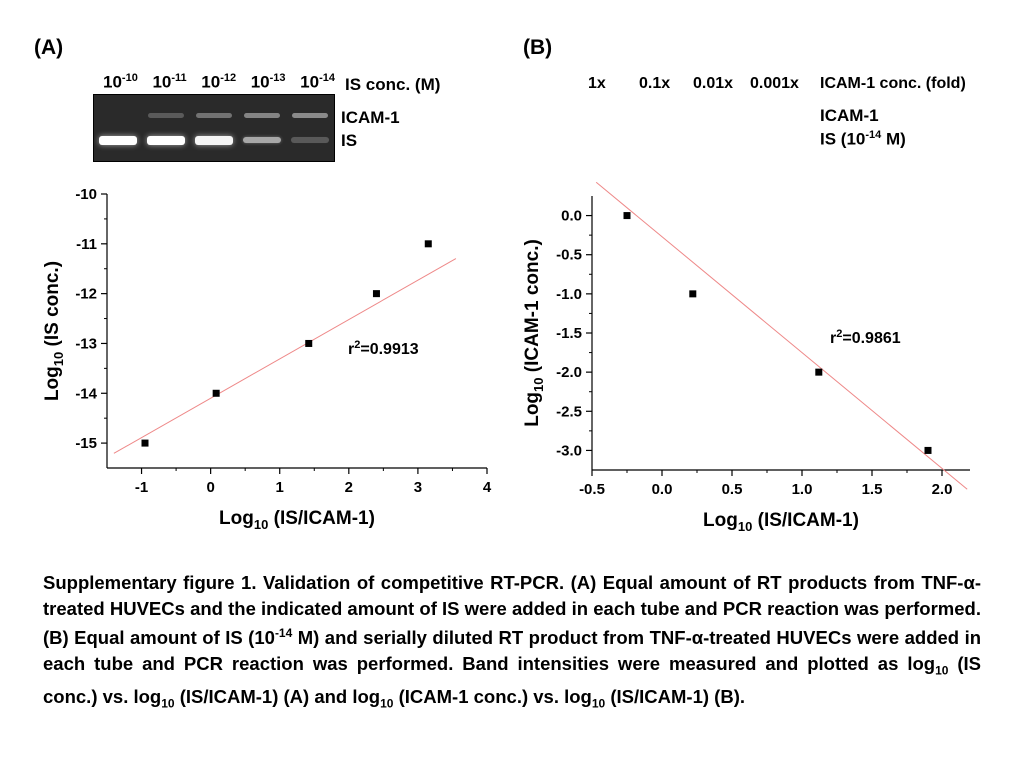 Image resolution: width=1024 pixels, height=768 pixels. Describe the element at coordinates (592, 489) in the screenshot. I see `x-tick-label: -0.5` at that location.